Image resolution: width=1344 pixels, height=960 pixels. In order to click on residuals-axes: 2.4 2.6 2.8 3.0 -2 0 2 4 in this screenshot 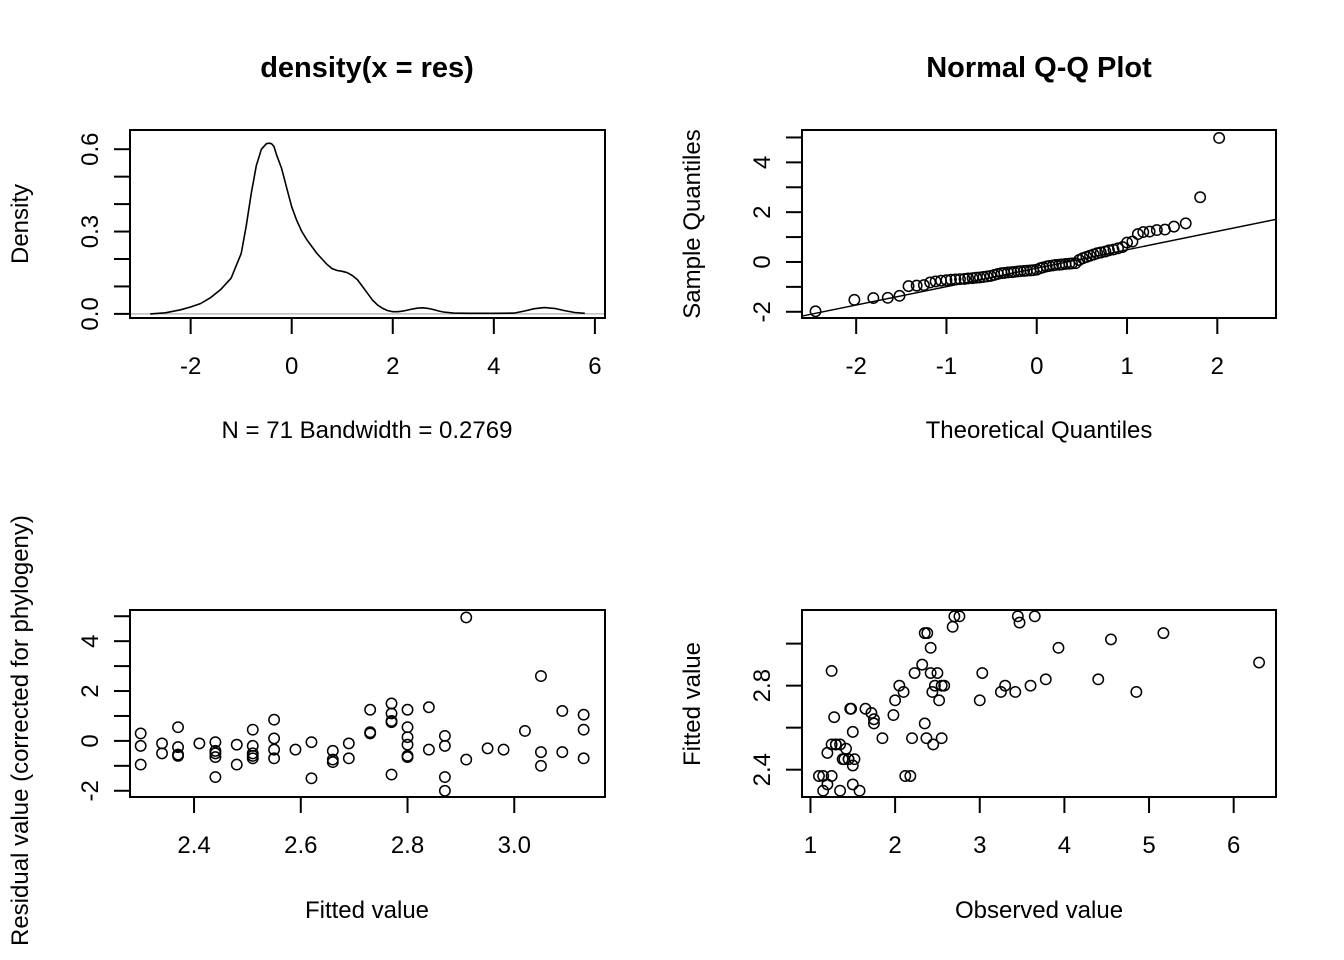, I will do `click(341, 734)`.